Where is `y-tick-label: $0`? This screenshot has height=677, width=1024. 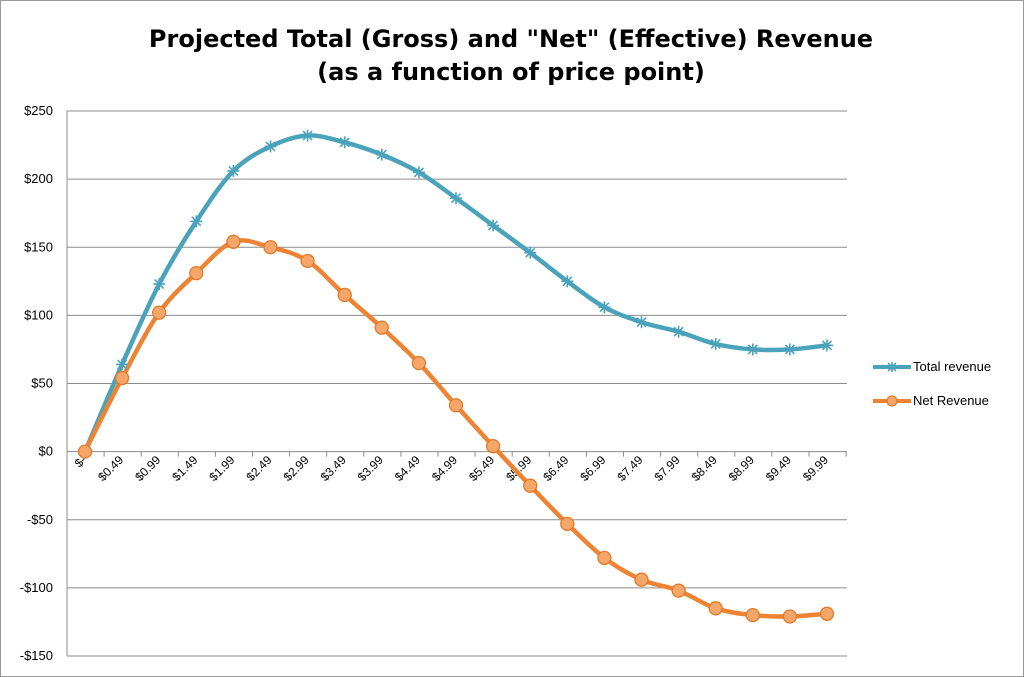
y-tick-label: $0 is located at coordinates (46, 451).